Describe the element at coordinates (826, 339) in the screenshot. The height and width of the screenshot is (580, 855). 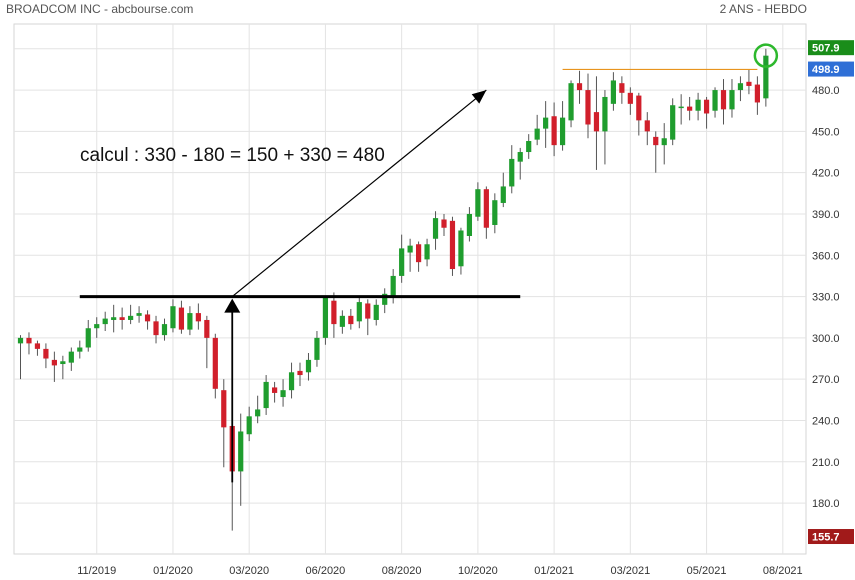
I see `y-tick-label: 300.0` at that location.